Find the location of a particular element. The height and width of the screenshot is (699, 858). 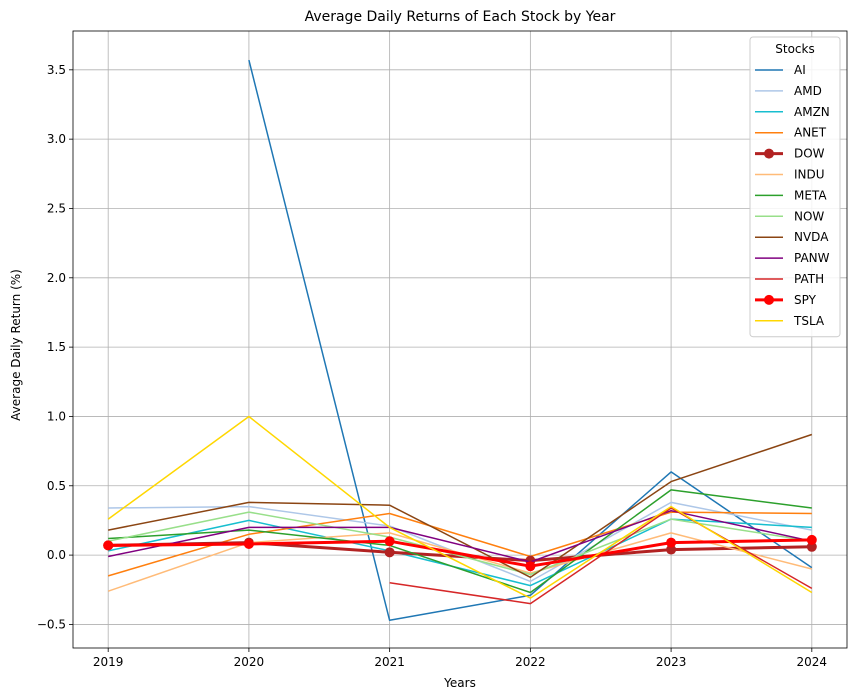

legend-item-tsla: TSLA is located at coordinates (790, 321).